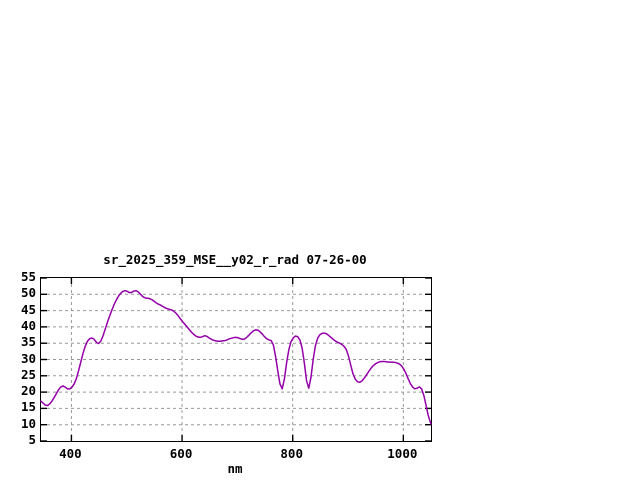 This screenshot has width=640, height=480. Describe the element at coordinates (28, 358) in the screenshot. I see `y-axis-tick-label: 30` at that location.